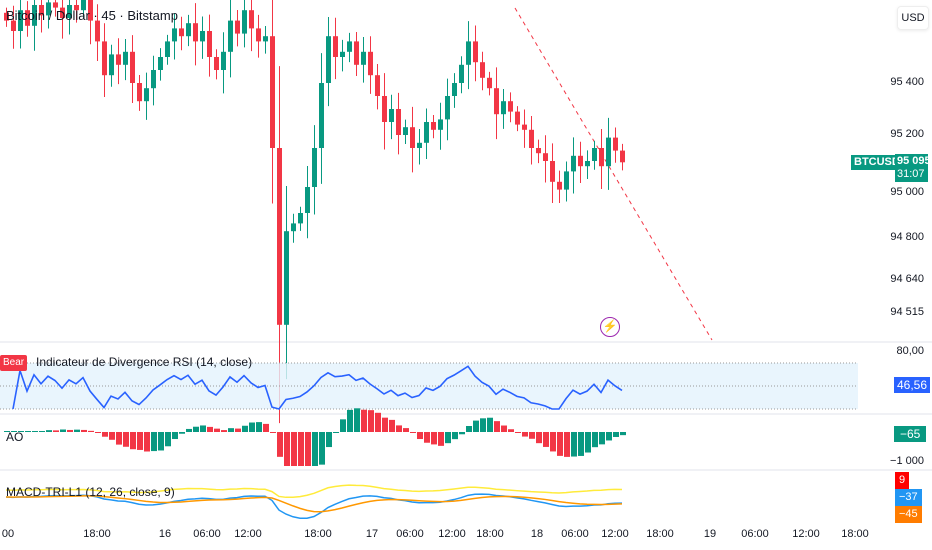 The image size is (932, 550). I want to click on price-tick: 95 400, so click(907, 82).